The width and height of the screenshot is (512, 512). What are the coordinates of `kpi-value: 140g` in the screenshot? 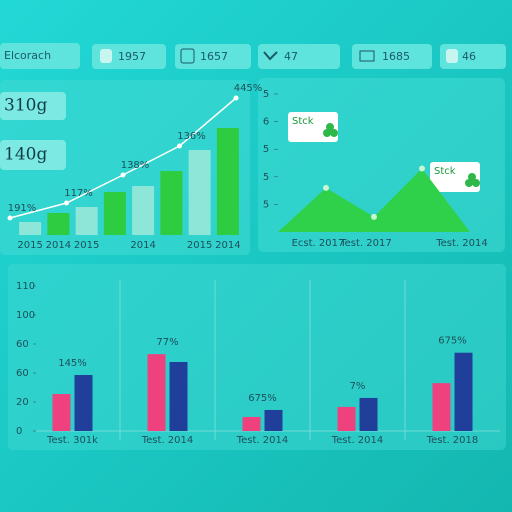 It's located at (25, 155).